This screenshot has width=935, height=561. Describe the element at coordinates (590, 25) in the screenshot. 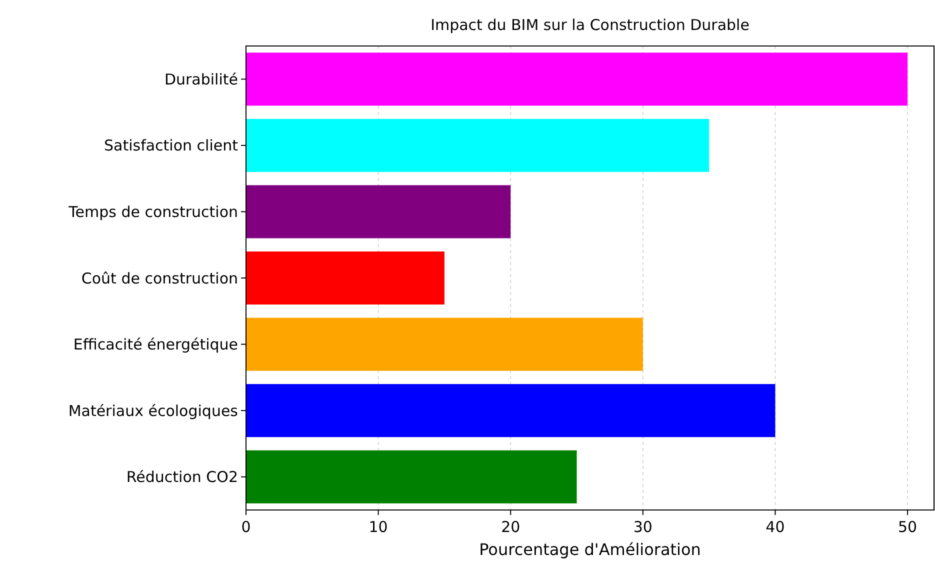

I see `chart-title: Impact du BIM sur la Construction Durable` at that location.